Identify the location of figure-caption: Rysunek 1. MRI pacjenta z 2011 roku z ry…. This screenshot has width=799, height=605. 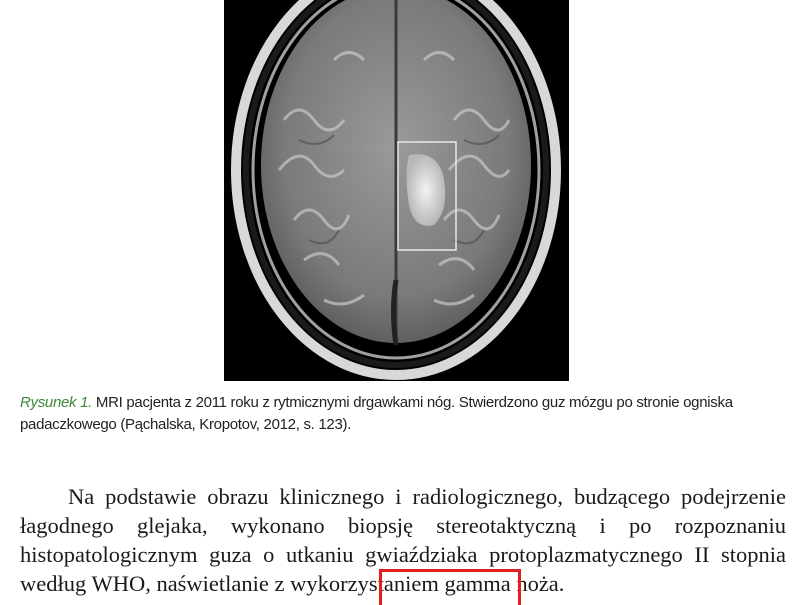
(400, 414).